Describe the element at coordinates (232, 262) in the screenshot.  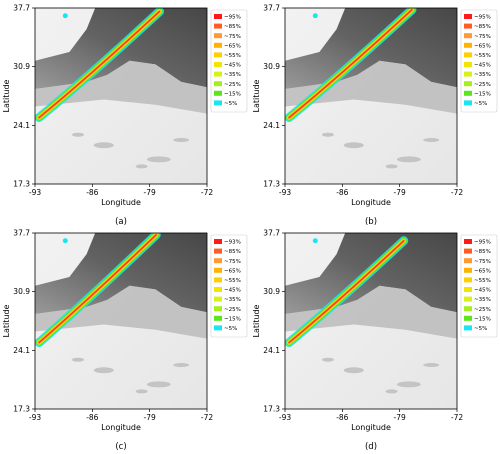
I see `legend-label: ~75%` at that location.